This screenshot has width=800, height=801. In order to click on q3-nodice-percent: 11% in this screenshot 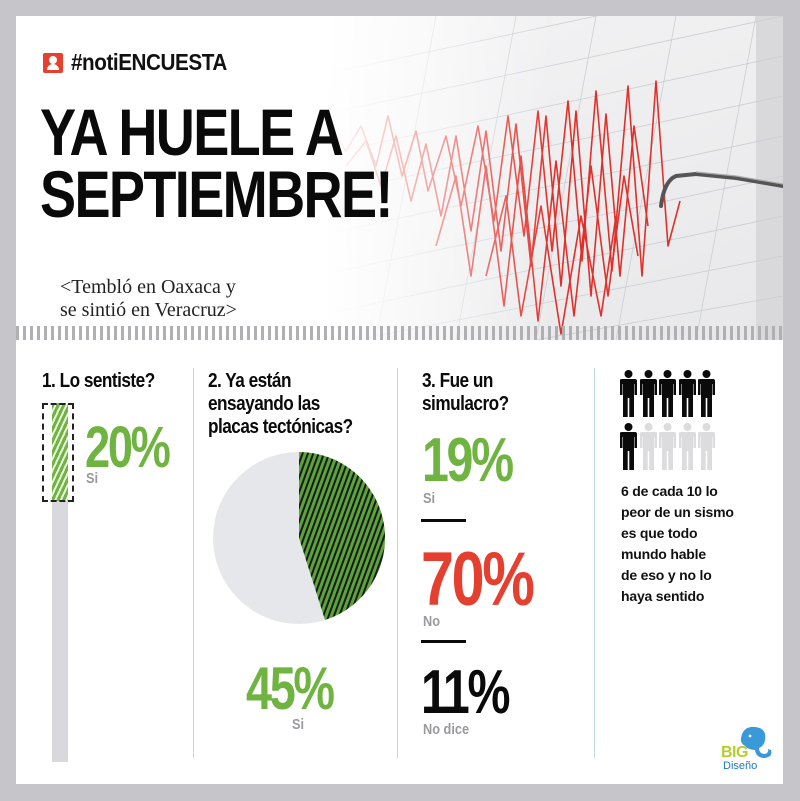, I will do `click(465, 692)`.